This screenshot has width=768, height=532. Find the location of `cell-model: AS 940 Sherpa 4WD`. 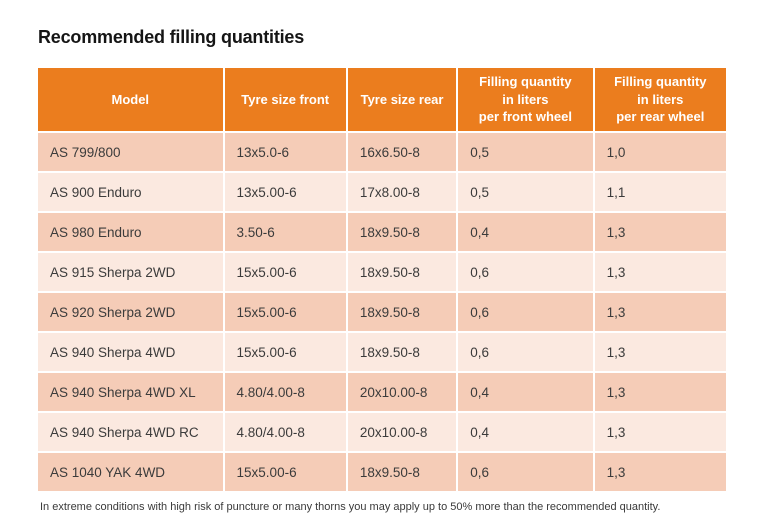

cell-model: AS 940 Sherpa 4WD is located at coordinates (130, 352).